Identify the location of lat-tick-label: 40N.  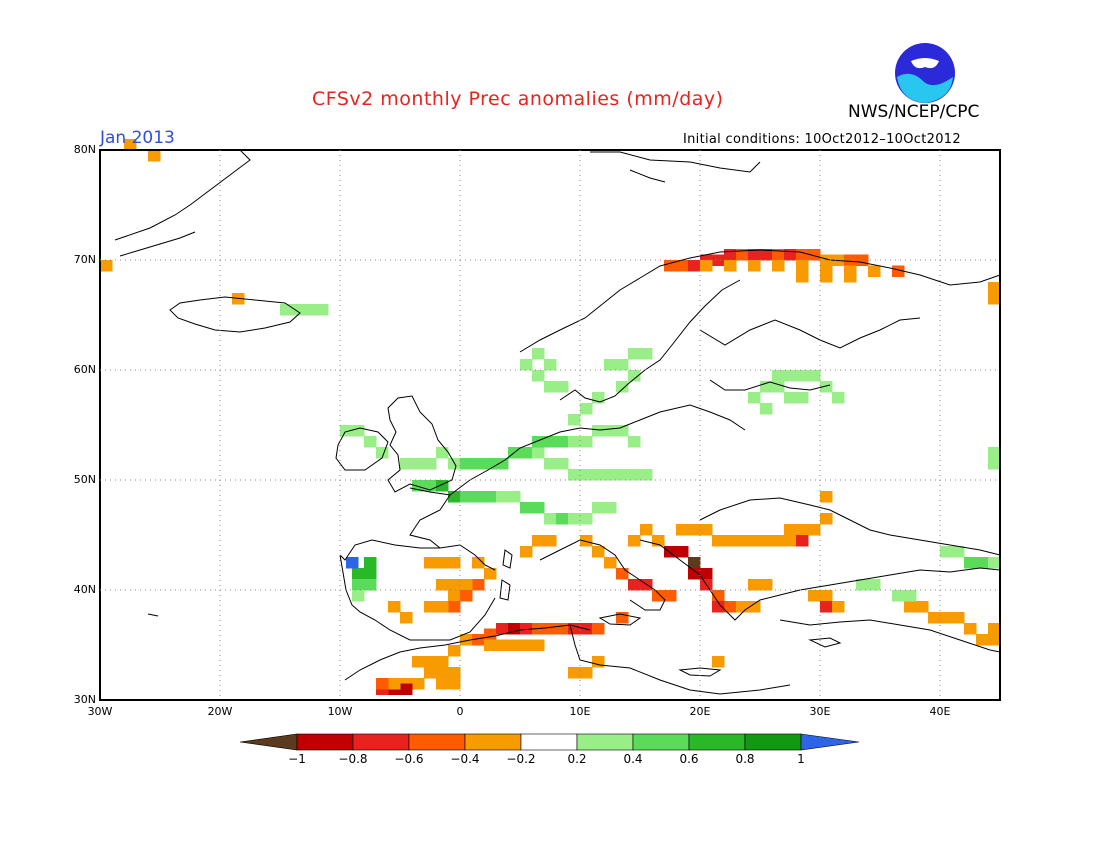
(84, 589).